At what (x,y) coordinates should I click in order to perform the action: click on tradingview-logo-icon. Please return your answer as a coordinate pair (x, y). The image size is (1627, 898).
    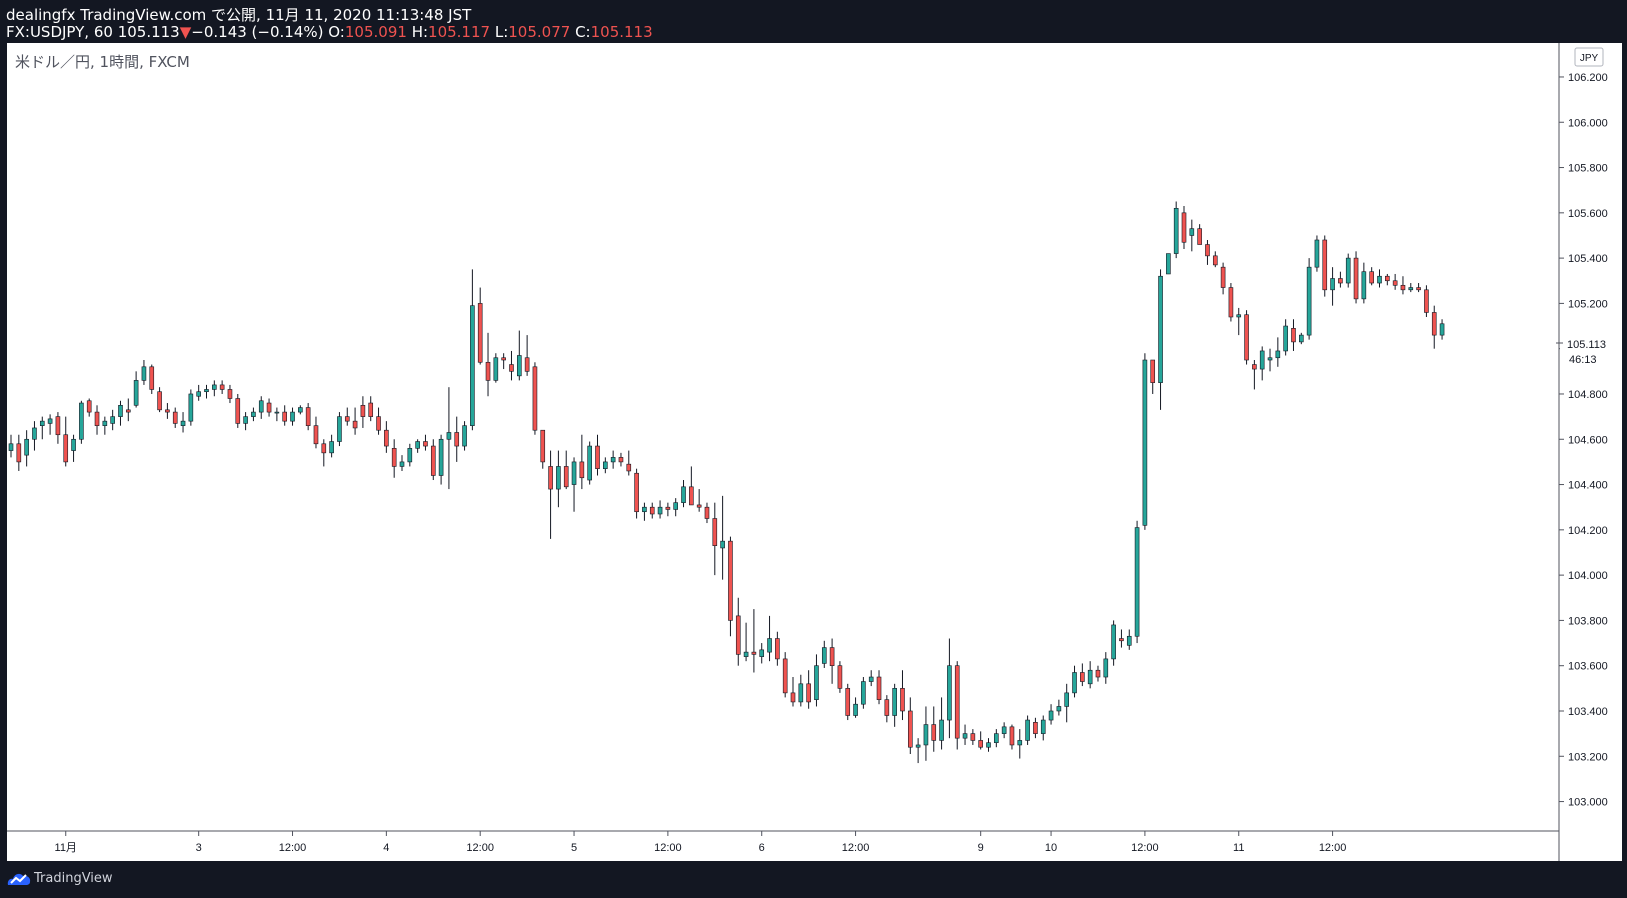
    Looking at the image, I should click on (19, 879).